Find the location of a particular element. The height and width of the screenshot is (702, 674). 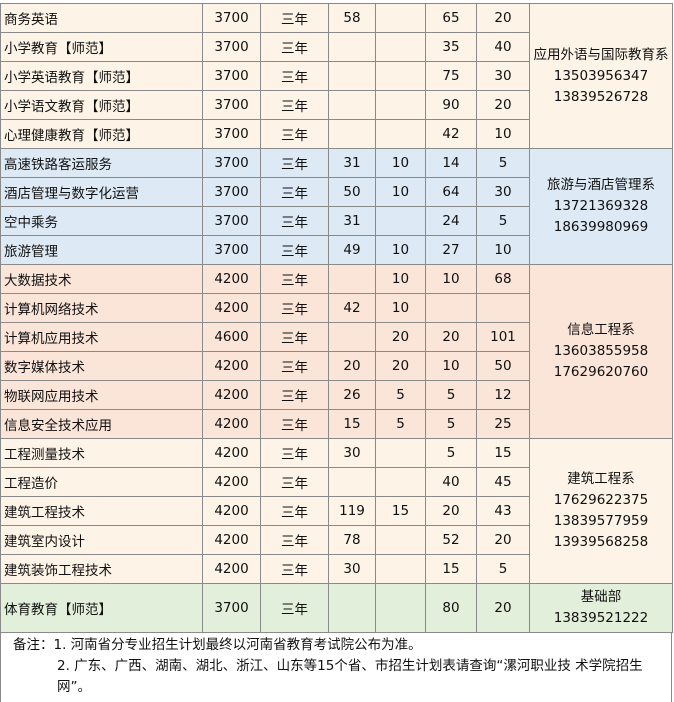

table-cell: 工程测量技术 is located at coordinates (101, 453).